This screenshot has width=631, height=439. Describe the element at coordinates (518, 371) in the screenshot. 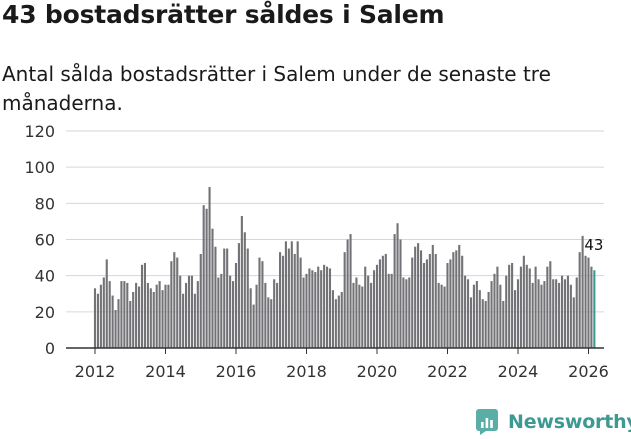

I see `x-tick-label: 2024` at that location.